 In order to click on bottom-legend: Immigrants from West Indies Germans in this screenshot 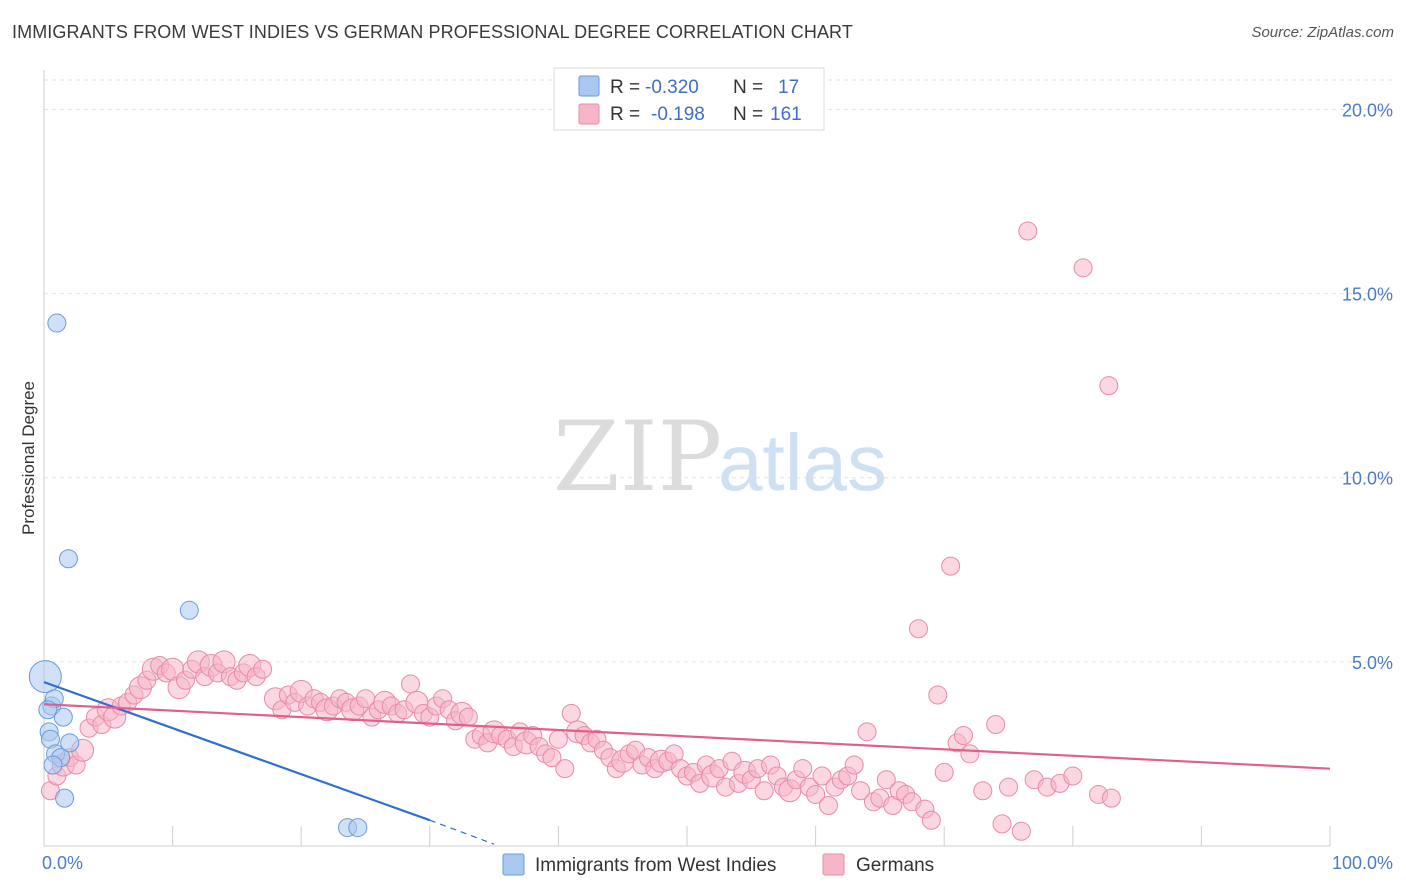, I will do `click(718, 864)`.